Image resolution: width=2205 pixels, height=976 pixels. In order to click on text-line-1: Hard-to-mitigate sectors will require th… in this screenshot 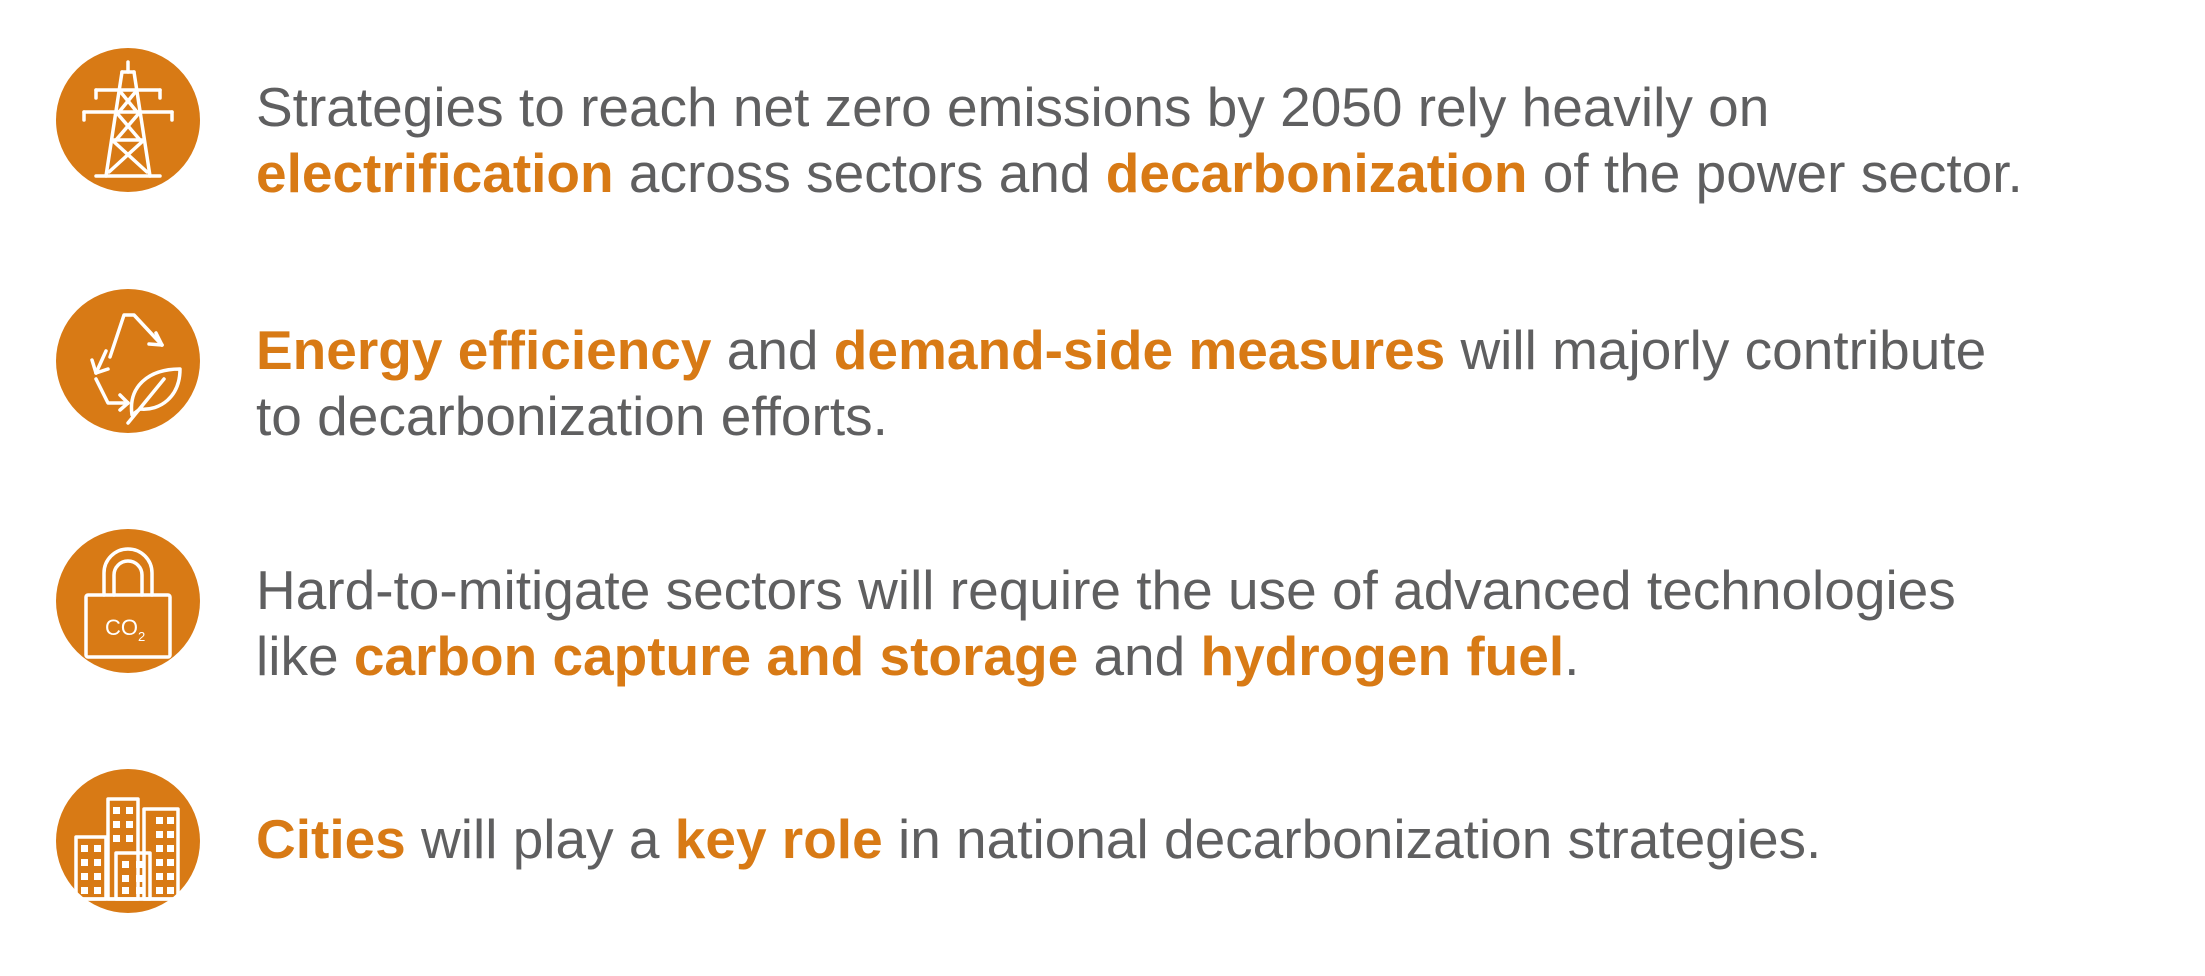, I will do `click(1106, 590)`.